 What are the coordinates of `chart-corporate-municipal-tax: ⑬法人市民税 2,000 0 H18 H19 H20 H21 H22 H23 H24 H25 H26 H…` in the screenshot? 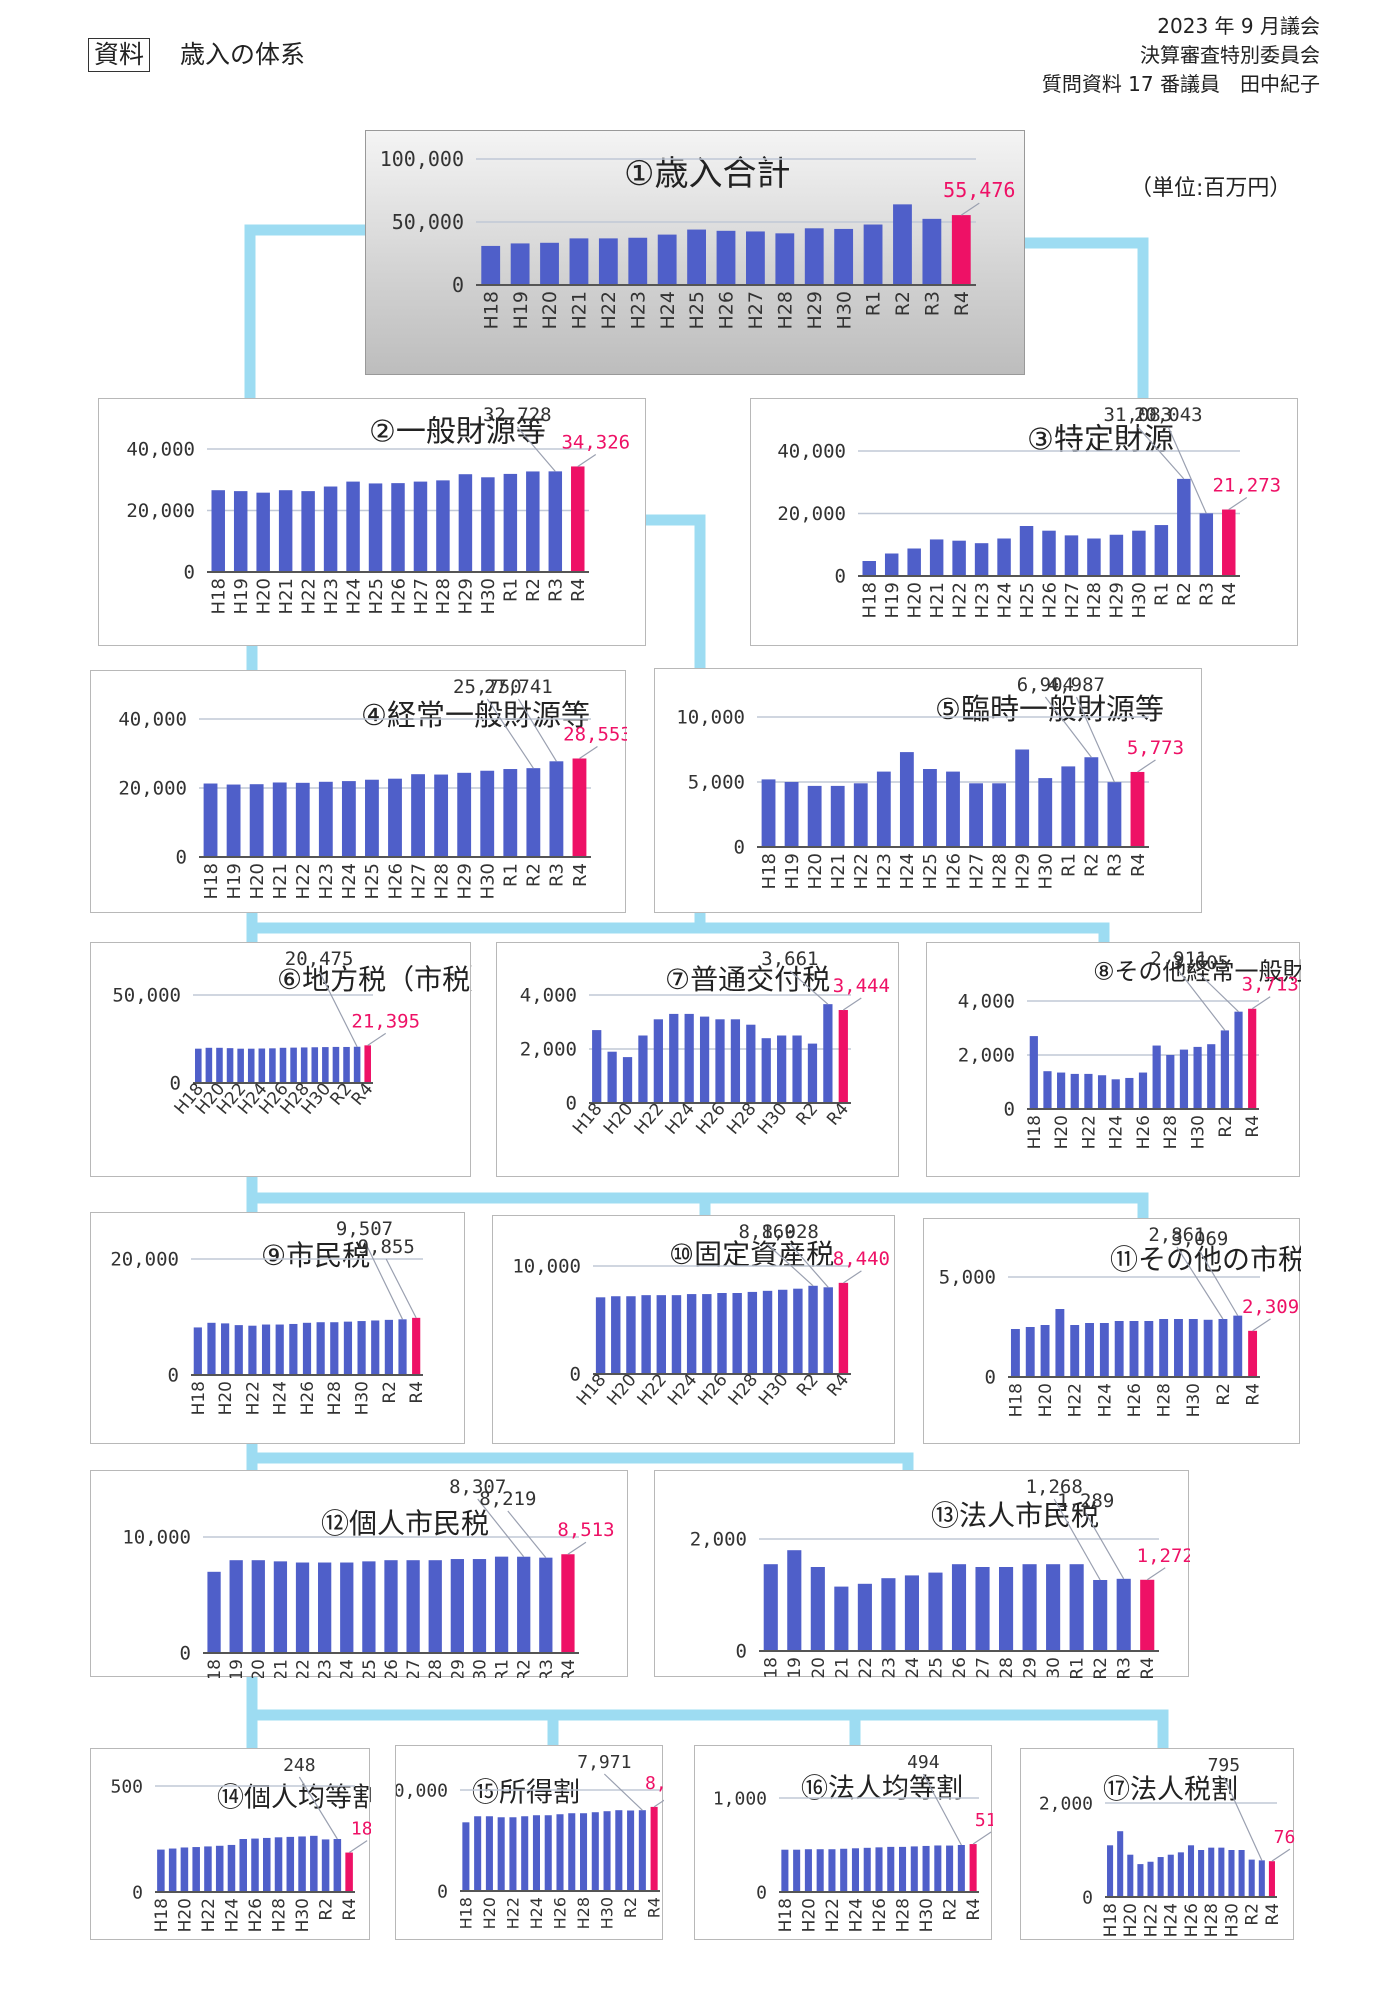 It's located at (922, 1574).